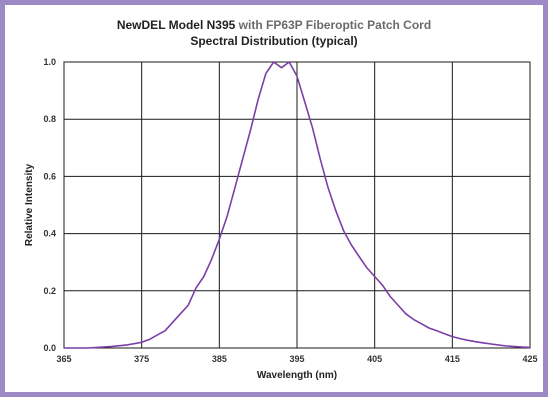 Image resolution: width=548 pixels, height=397 pixels. Describe the element at coordinates (335, 25) in the screenshot. I see `chart-title-rest: with FP63P Fiberoptic Patch Cord` at that location.